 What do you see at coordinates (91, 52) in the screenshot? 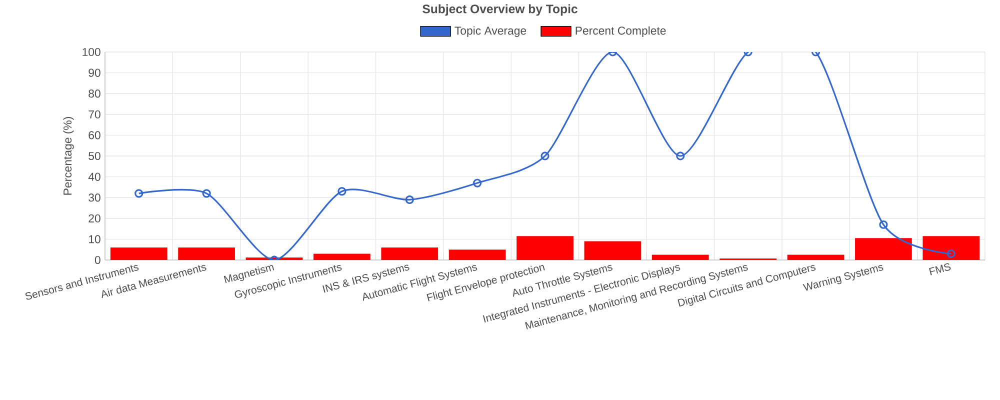
I see `y-tick-label: 100` at bounding box center [91, 52].